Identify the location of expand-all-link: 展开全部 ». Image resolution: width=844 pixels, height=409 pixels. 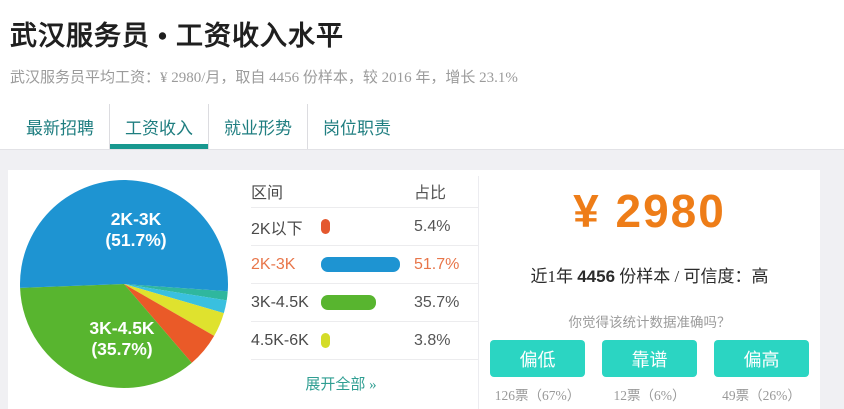
(341, 385).